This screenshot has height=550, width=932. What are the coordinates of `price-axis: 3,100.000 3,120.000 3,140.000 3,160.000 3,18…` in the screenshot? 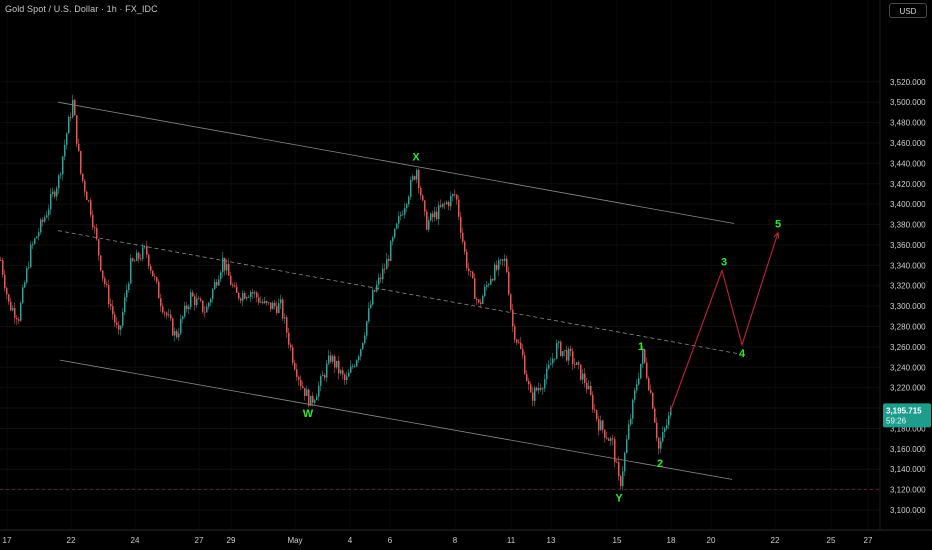 It's located at (905, 265).